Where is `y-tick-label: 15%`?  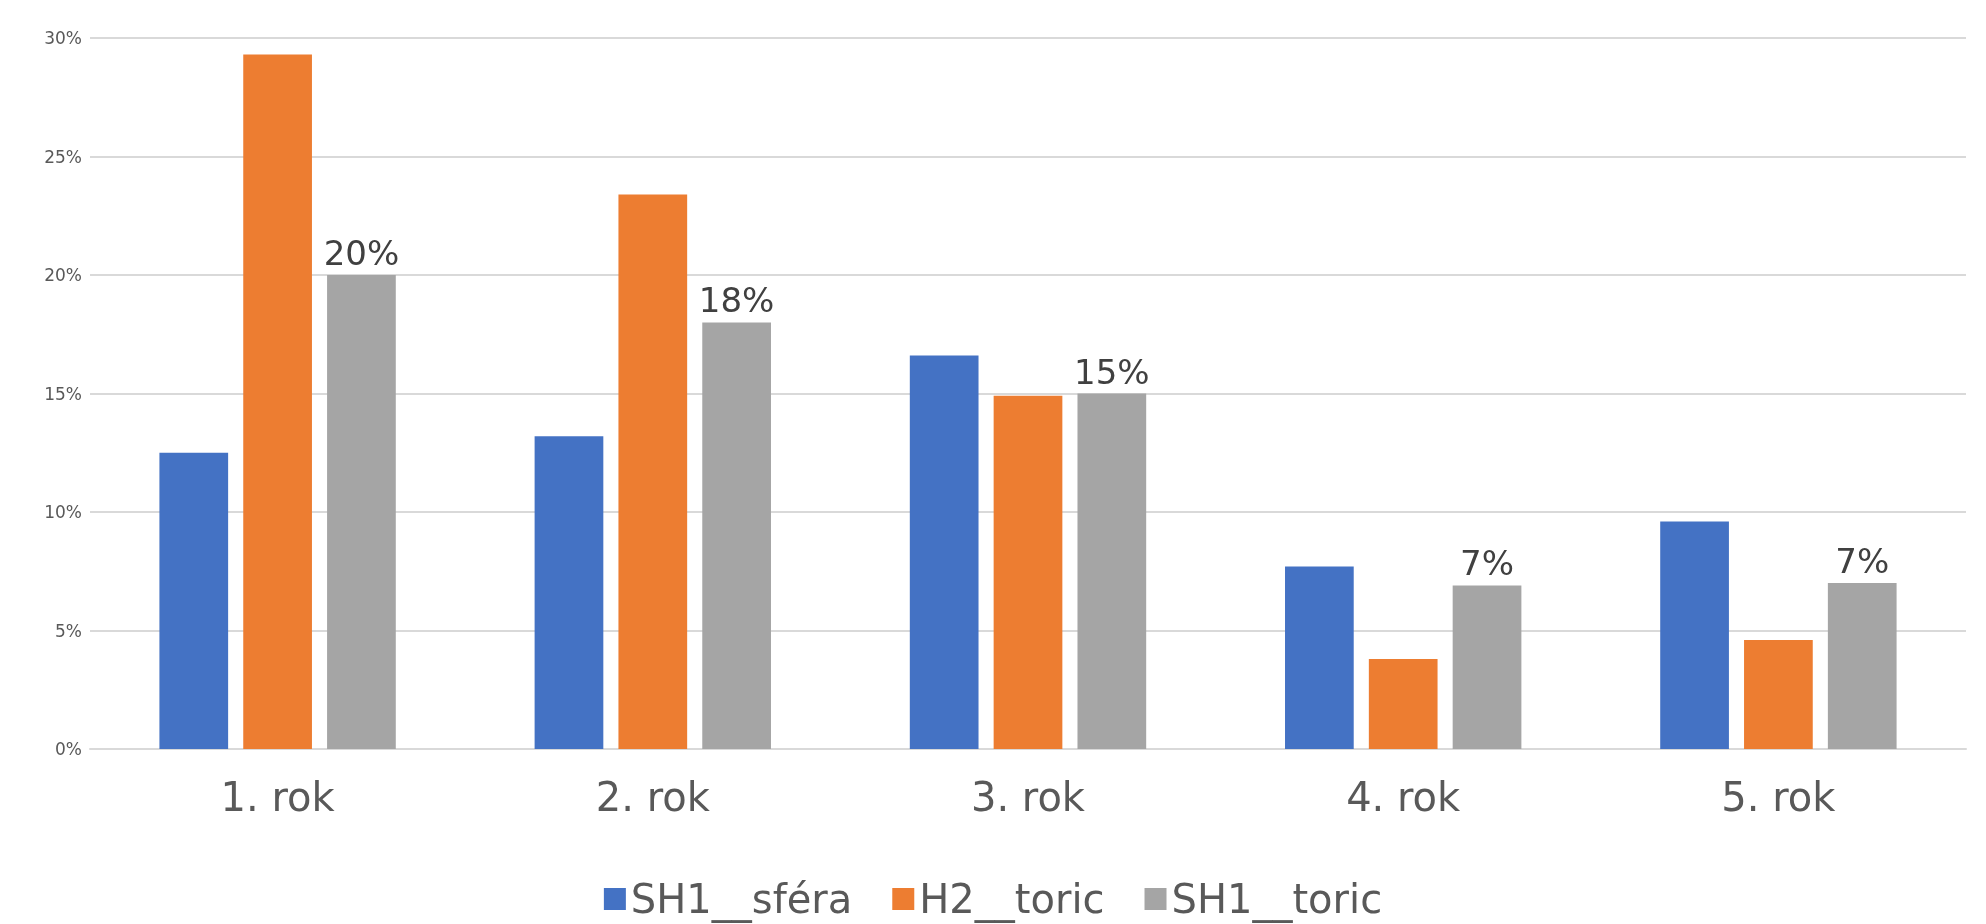 y-tick-label: 15% is located at coordinates (63, 393).